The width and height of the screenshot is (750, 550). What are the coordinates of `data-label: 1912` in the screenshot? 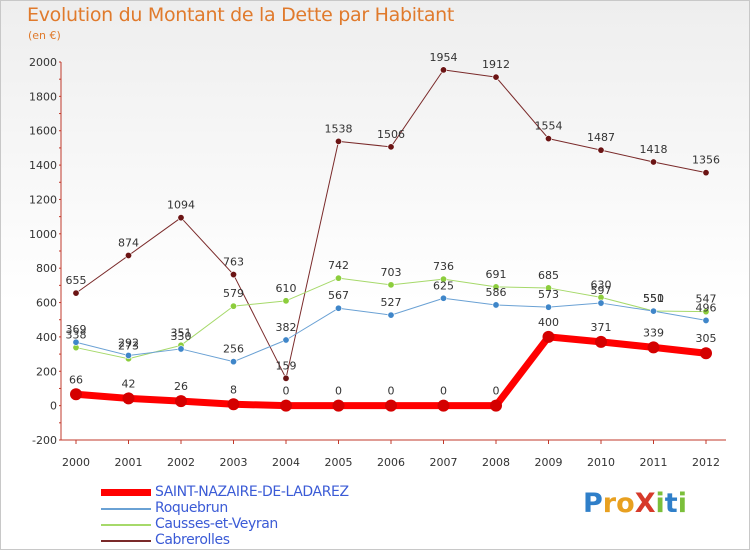 It's located at (496, 64).